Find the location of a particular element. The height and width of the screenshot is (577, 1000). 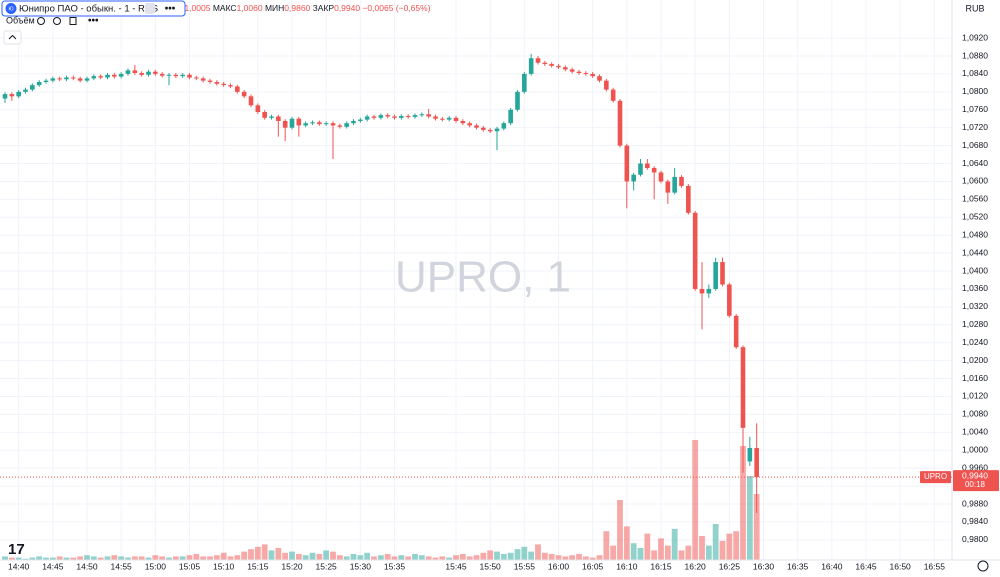

y-tick-label: 0,9960 is located at coordinates (975, 467).